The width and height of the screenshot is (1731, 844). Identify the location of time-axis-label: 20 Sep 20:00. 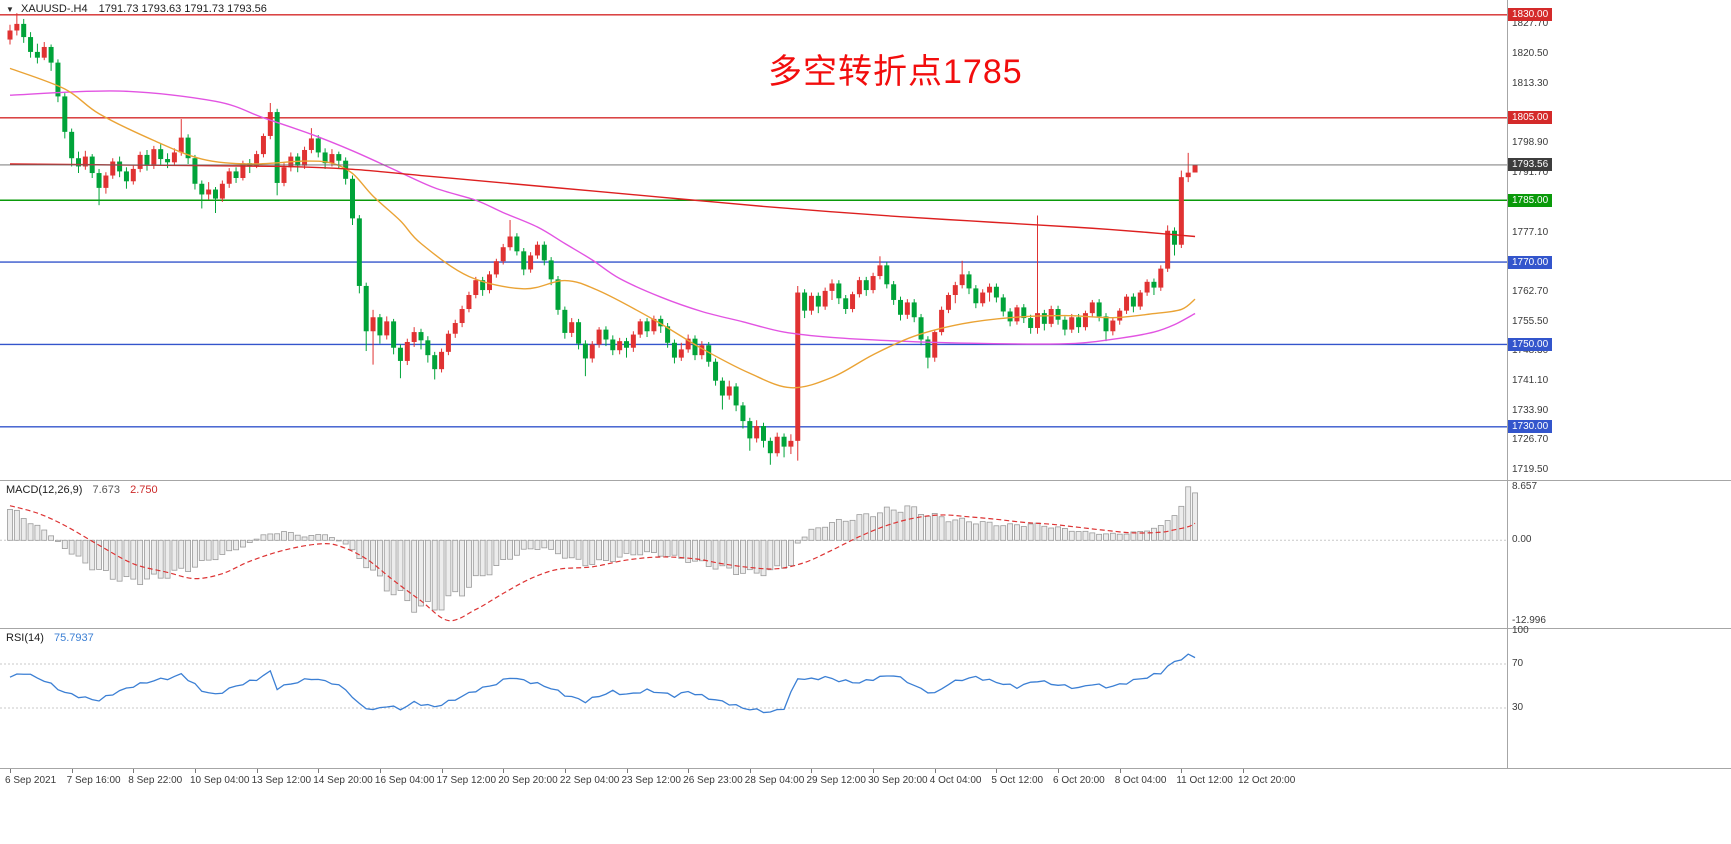
(528, 780).